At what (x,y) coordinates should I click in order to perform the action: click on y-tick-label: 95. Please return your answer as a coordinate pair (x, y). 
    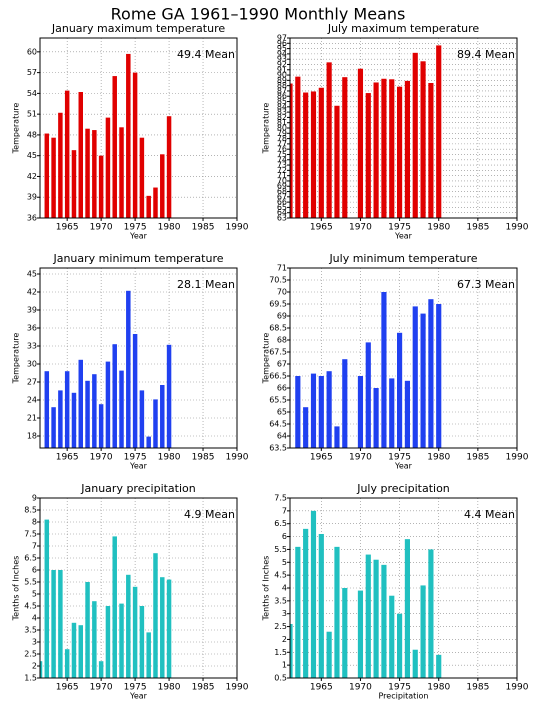
    Looking at the image, I should click on (282, 48).